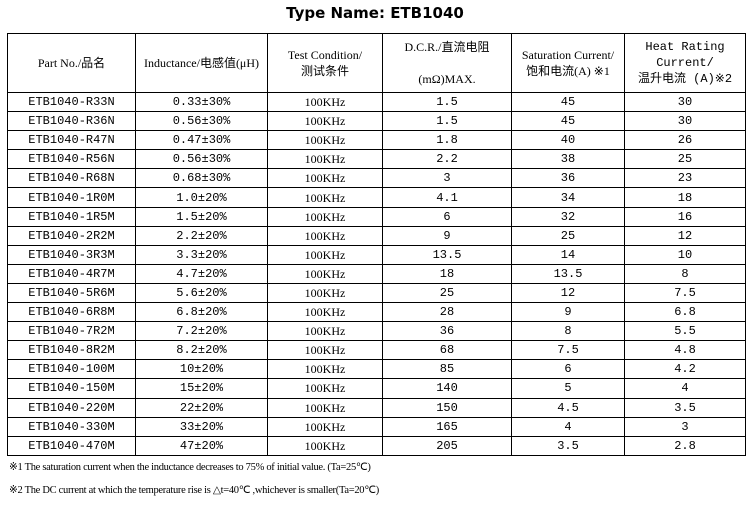 The width and height of the screenshot is (750, 507). I want to click on cell-dcr: 68, so click(447, 350).